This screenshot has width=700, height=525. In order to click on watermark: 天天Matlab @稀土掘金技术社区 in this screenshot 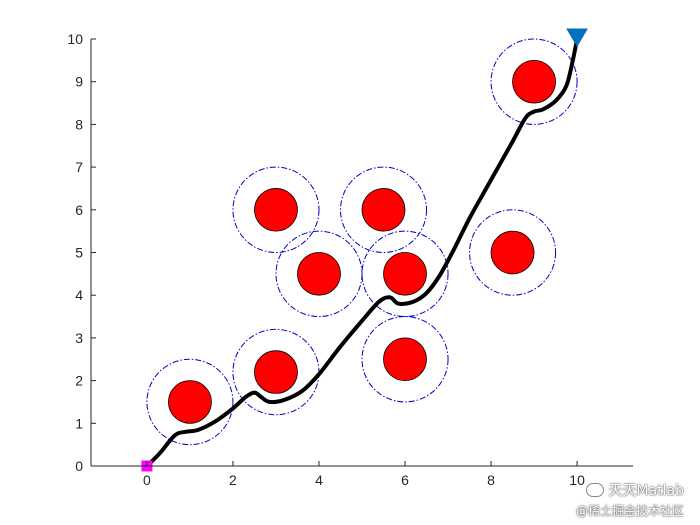, I will do `click(630, 499)`.